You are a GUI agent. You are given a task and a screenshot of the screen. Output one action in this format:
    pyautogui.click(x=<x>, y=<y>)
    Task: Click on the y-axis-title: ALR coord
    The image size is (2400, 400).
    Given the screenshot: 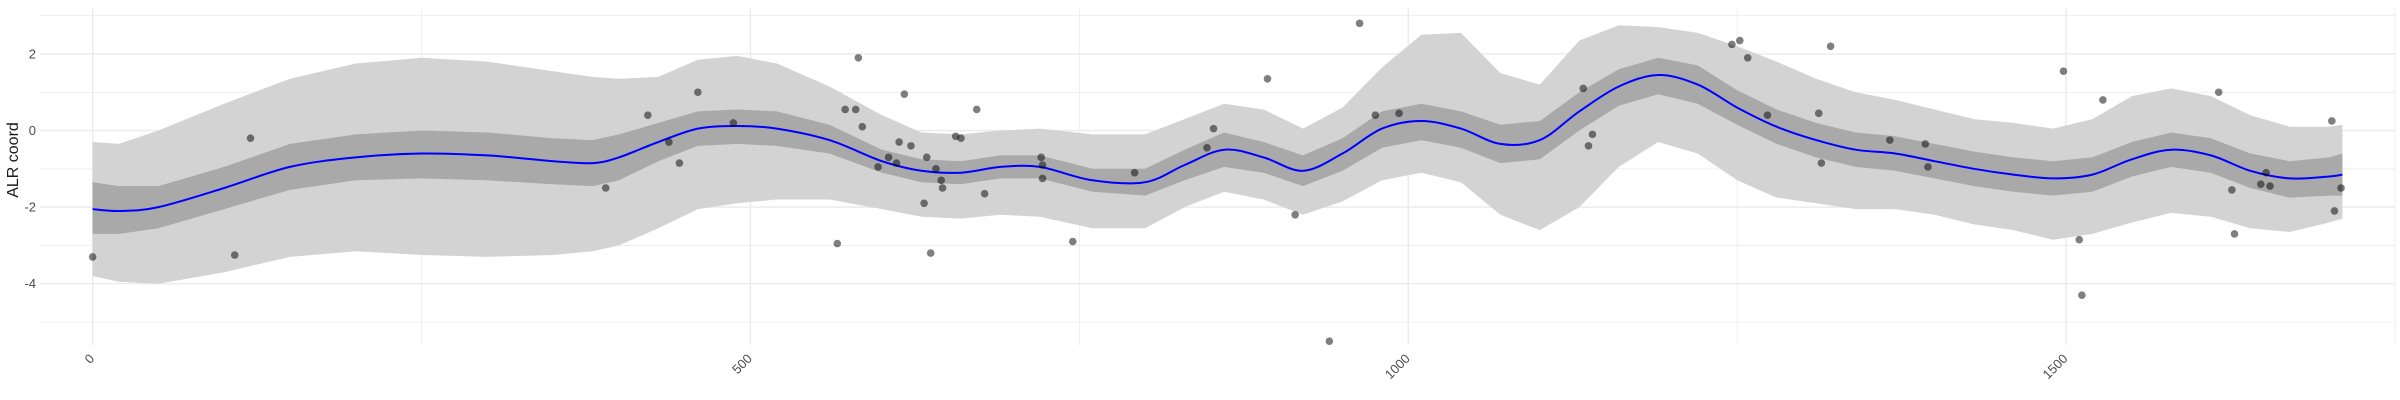 What is the action you would take?
    pyautogui.click(x=13, y=160)
    